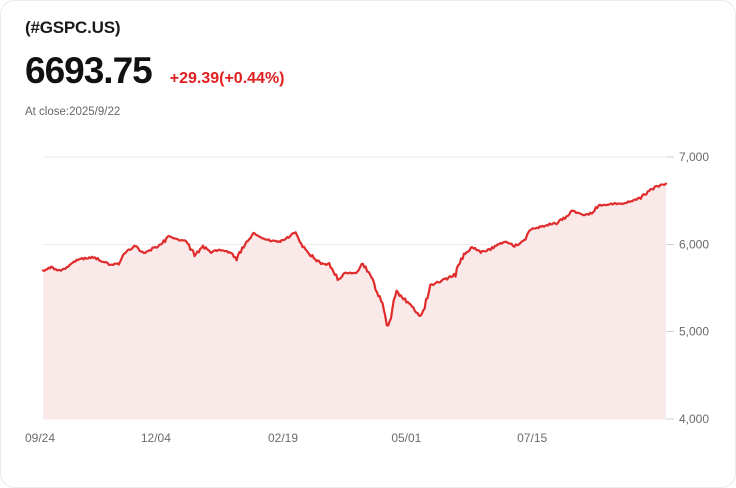  What do you see at coordinates (73, 112) in the screenshot?
I see `market-status: At close:2025/9/22` at bounding box center [73, 112].